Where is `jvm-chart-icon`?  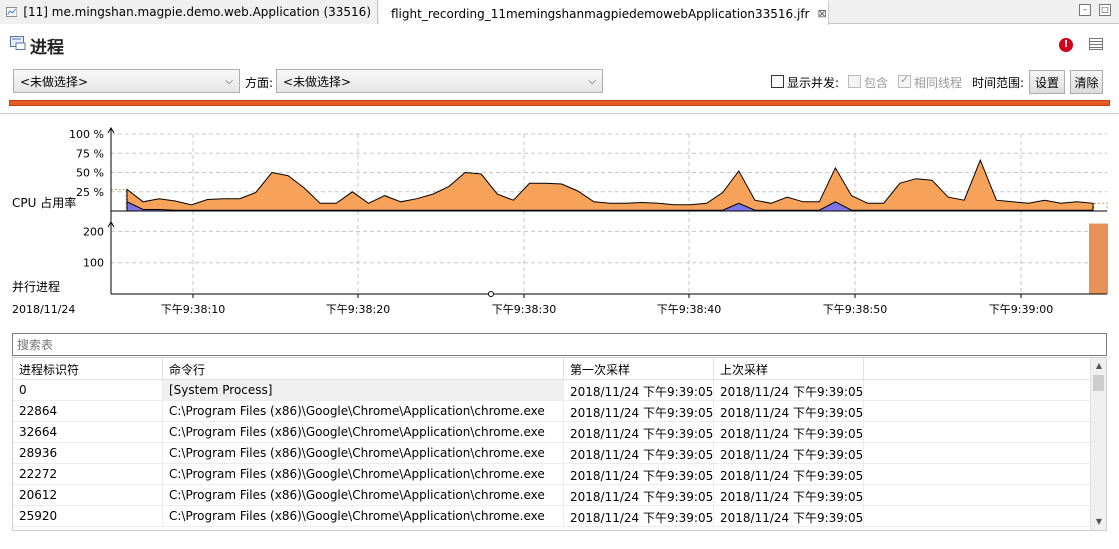 jvm-chart-icon is located at coordinates (12, 12).